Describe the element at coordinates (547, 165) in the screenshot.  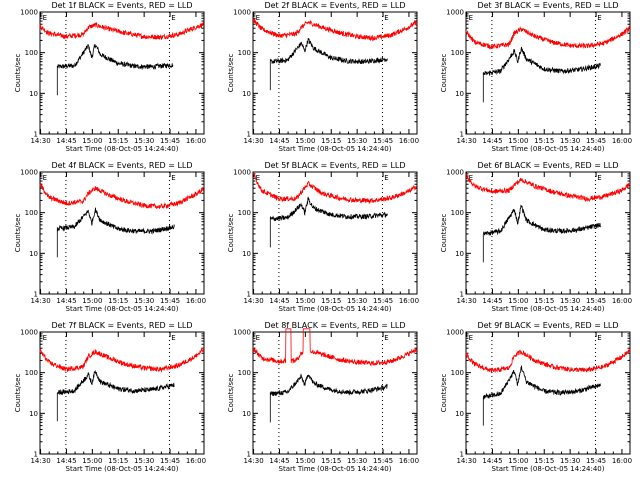
I see `panel-title: Det 6f BLACK = Events, RED = LLD` at that location.